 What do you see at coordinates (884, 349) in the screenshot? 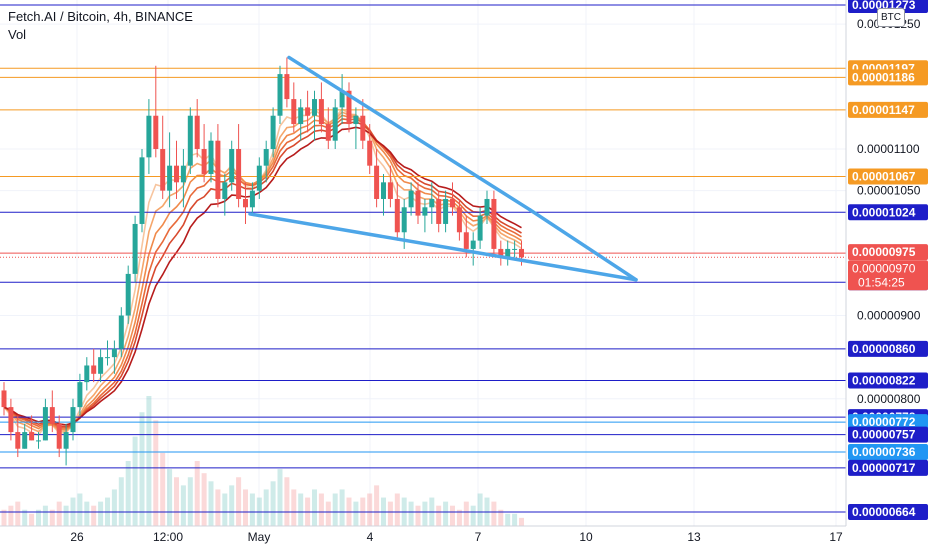
I see `level-price-label: 0.00000860` at bounding box center [884, 349].